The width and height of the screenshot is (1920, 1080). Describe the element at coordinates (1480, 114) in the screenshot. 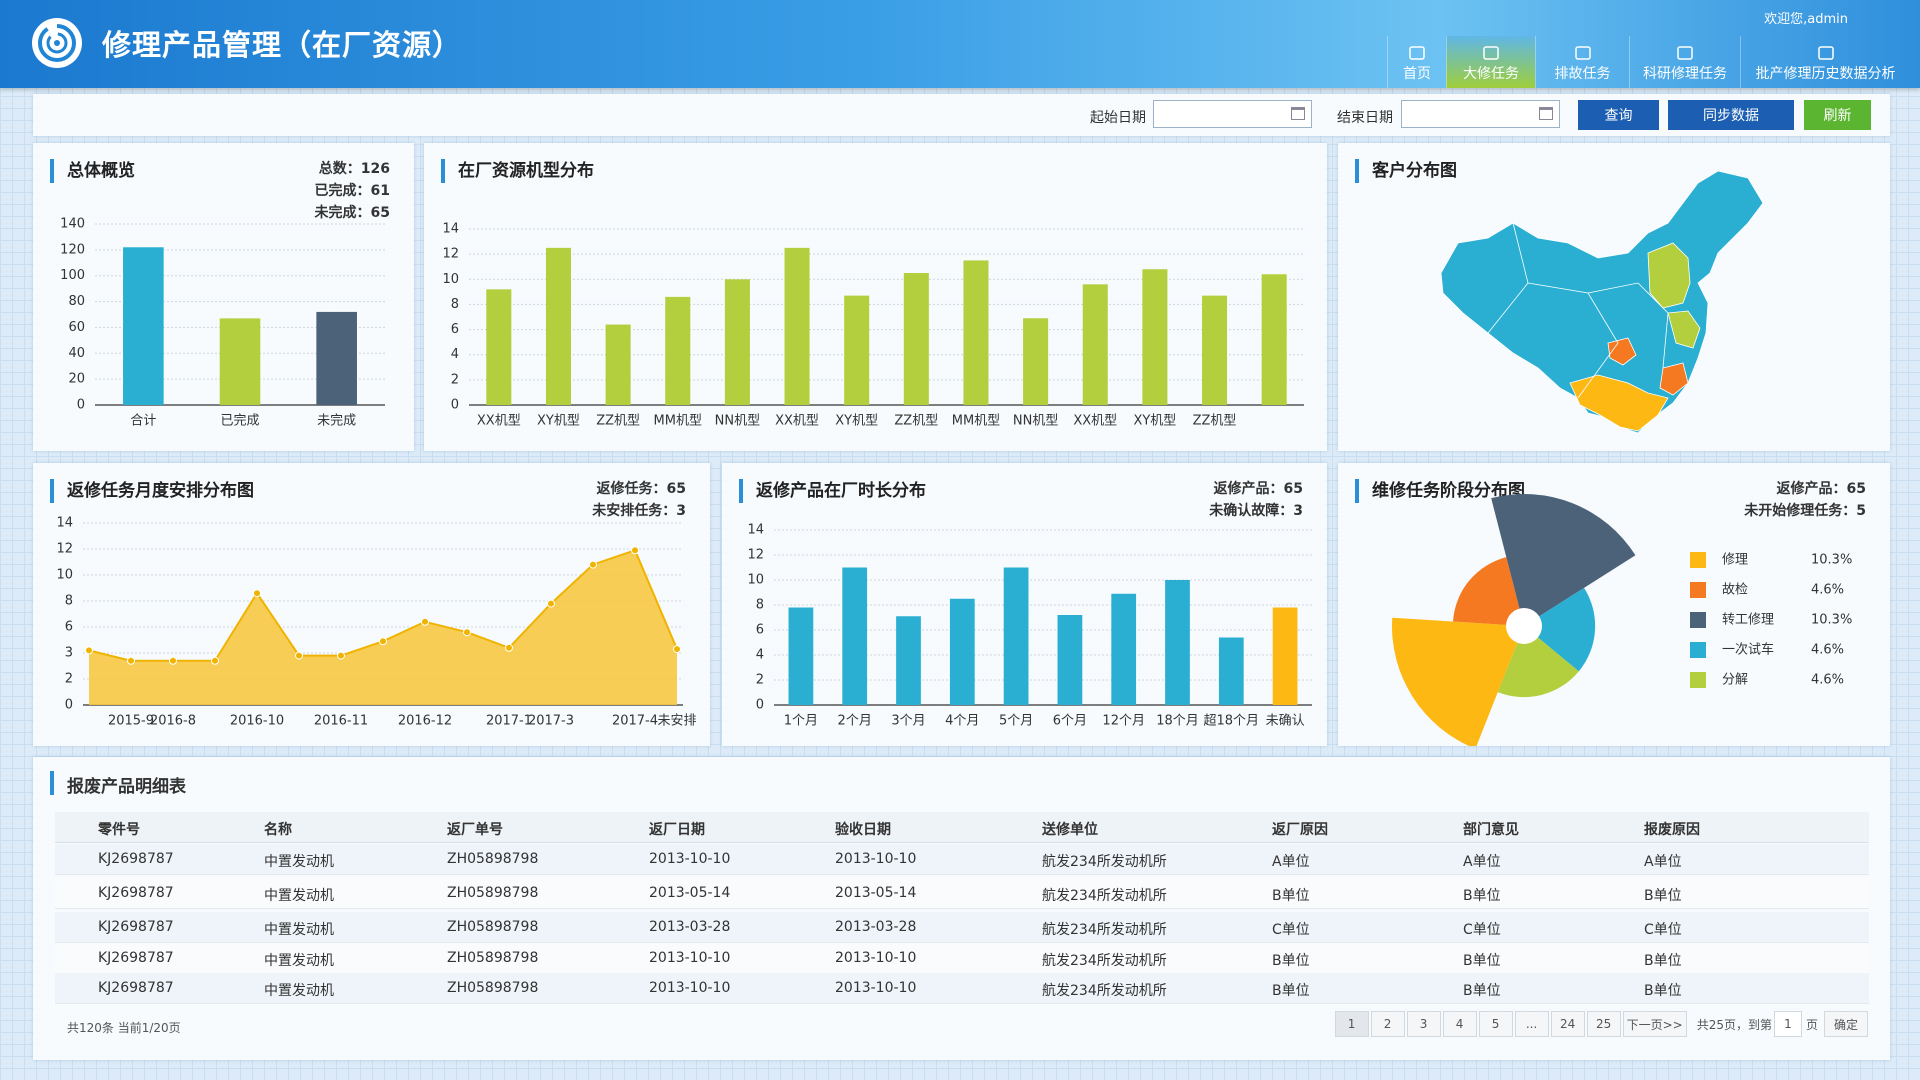

I see `end-date` at that location.